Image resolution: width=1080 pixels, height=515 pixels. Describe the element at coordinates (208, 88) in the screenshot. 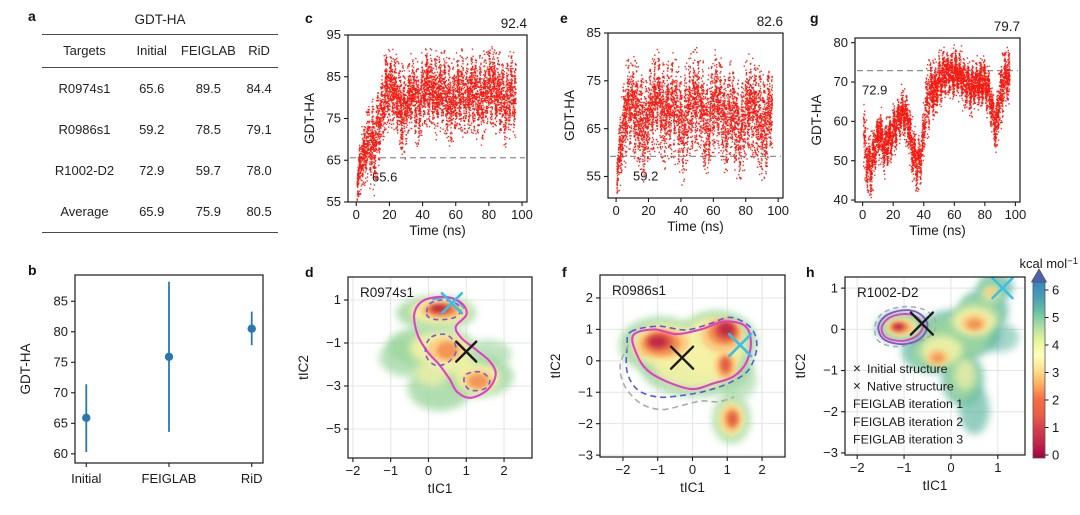

I see `cell-value: 89.5` at that location.